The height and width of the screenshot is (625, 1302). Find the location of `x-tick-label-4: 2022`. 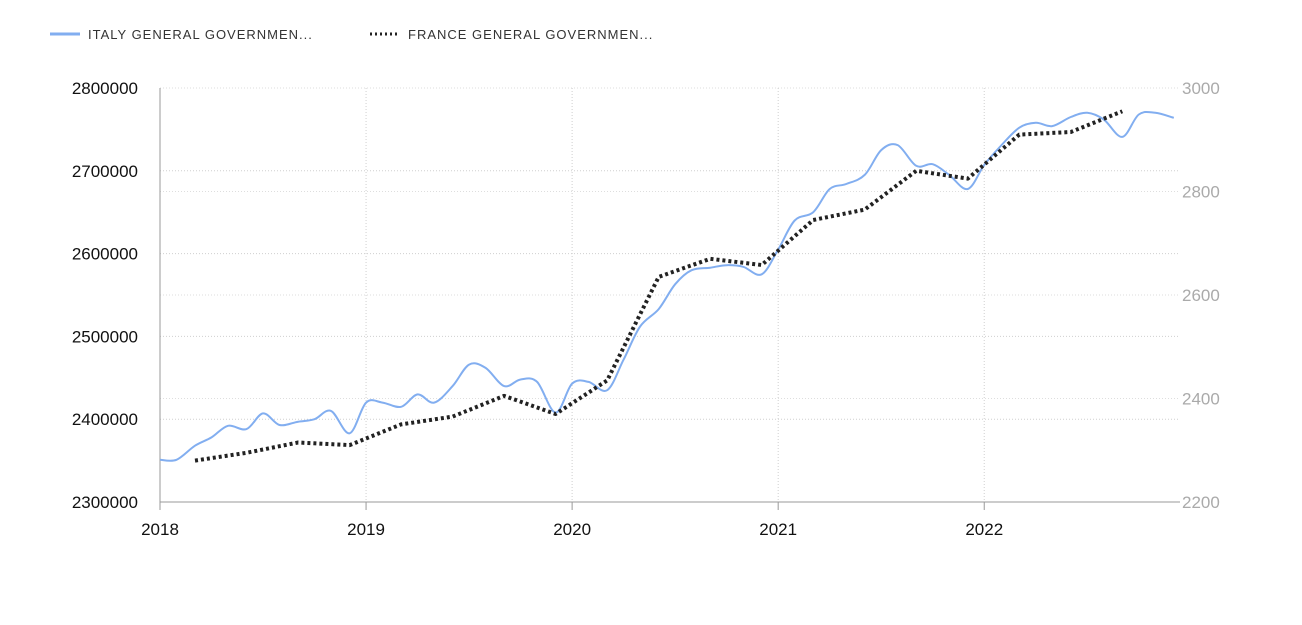

x-tick-label-4: 2022 is located at coordinates (984, 529).